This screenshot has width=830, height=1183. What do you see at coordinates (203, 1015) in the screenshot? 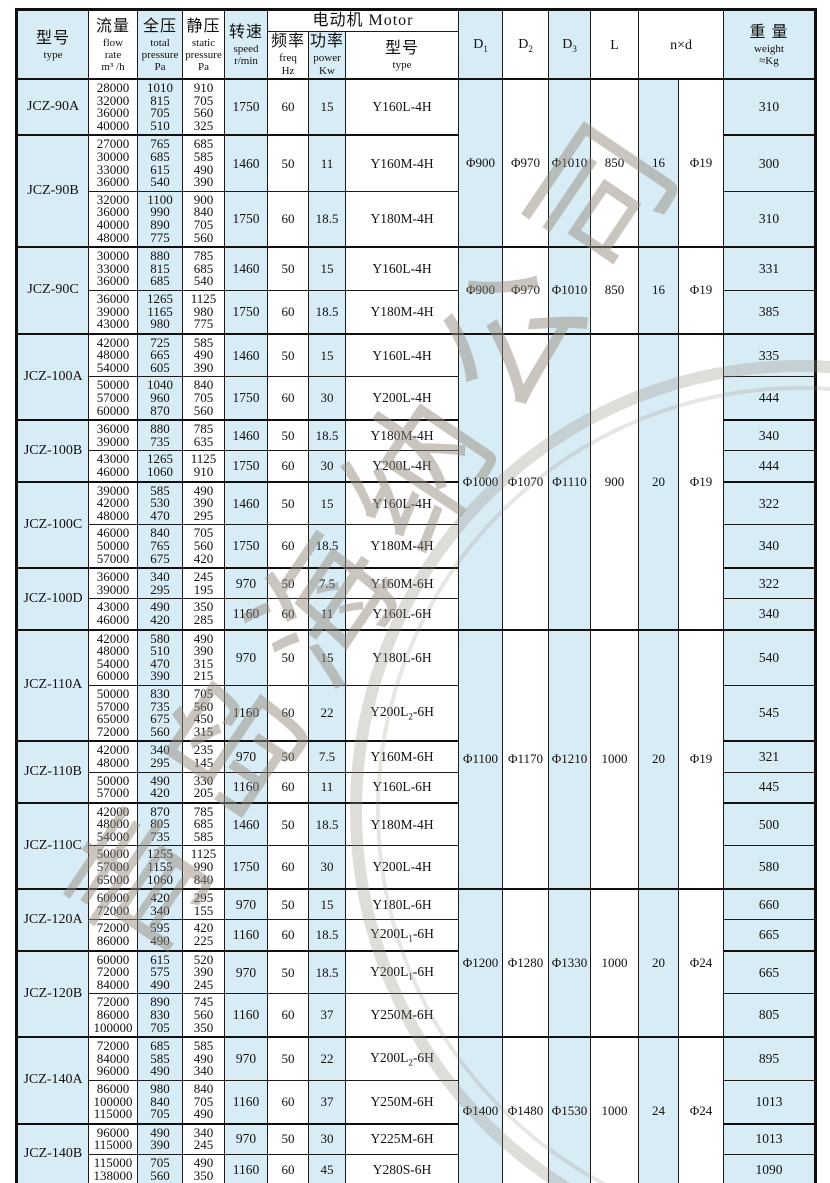
I see `cell-static-pressure: 745 560 350` at bounding box center [203, 1015].